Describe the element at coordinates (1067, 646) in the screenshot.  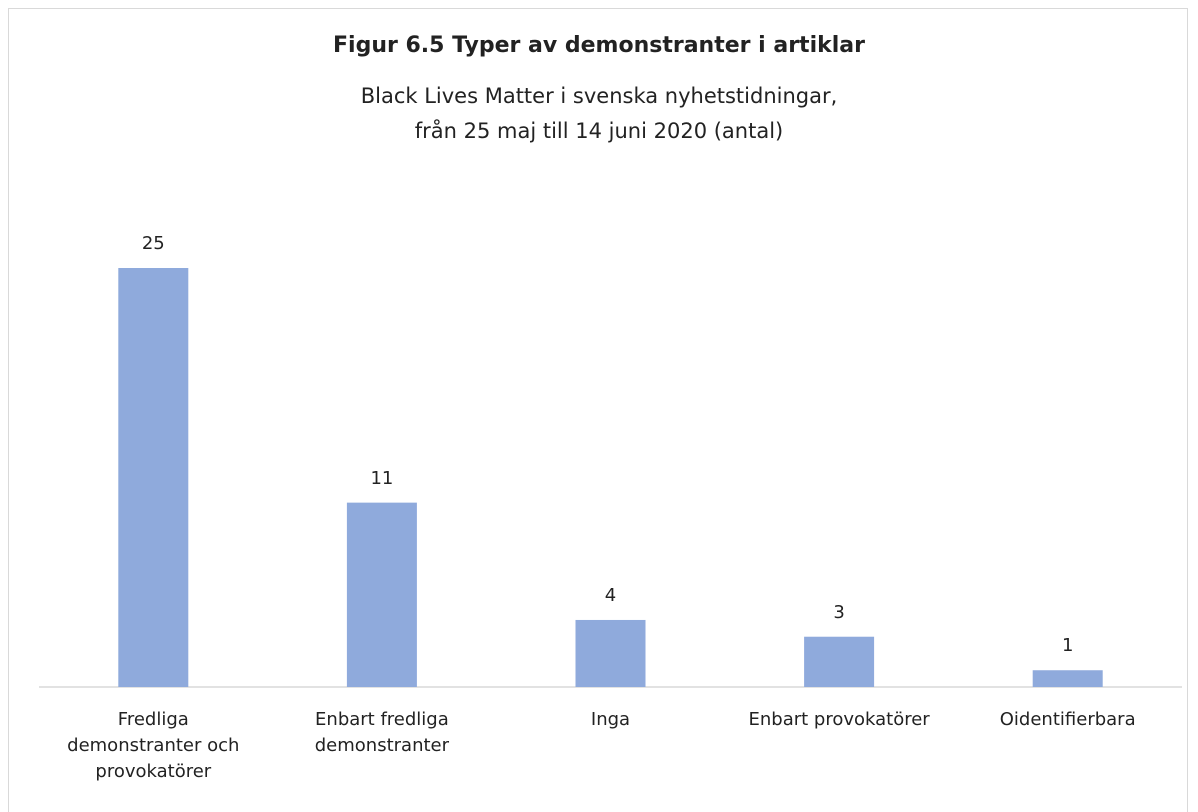
I see `data-label: 1` at that location.